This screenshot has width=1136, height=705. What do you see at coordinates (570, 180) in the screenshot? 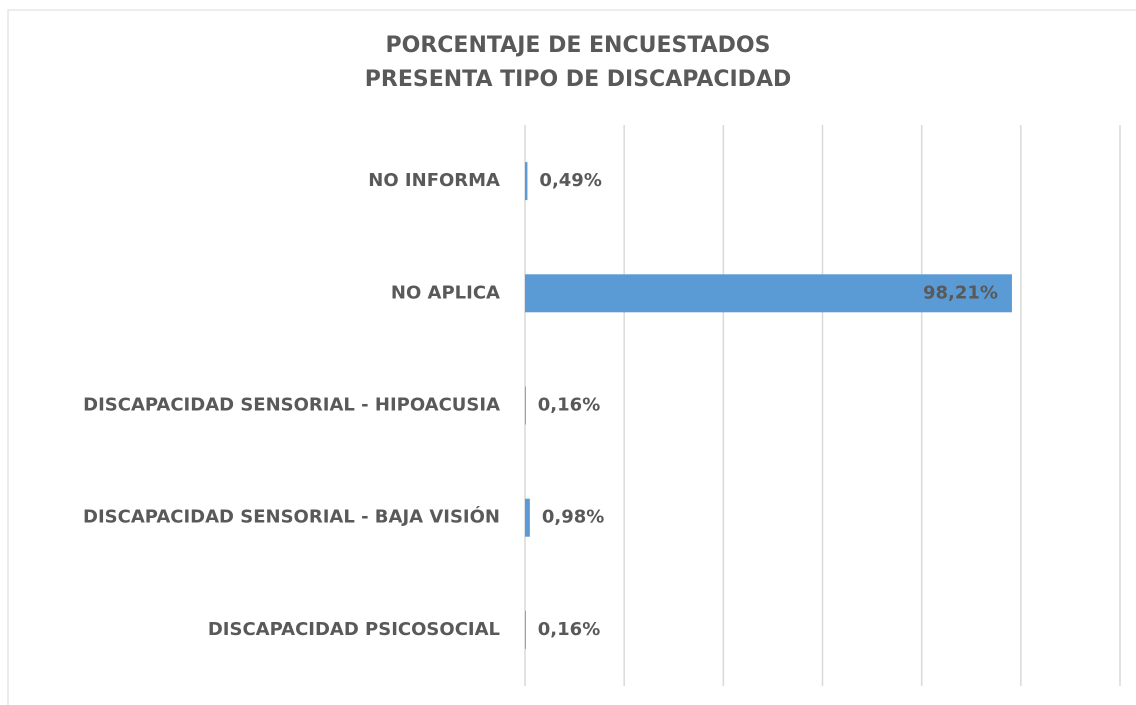
I see `data-label: 0,49%` at bounding box center [570, 180].